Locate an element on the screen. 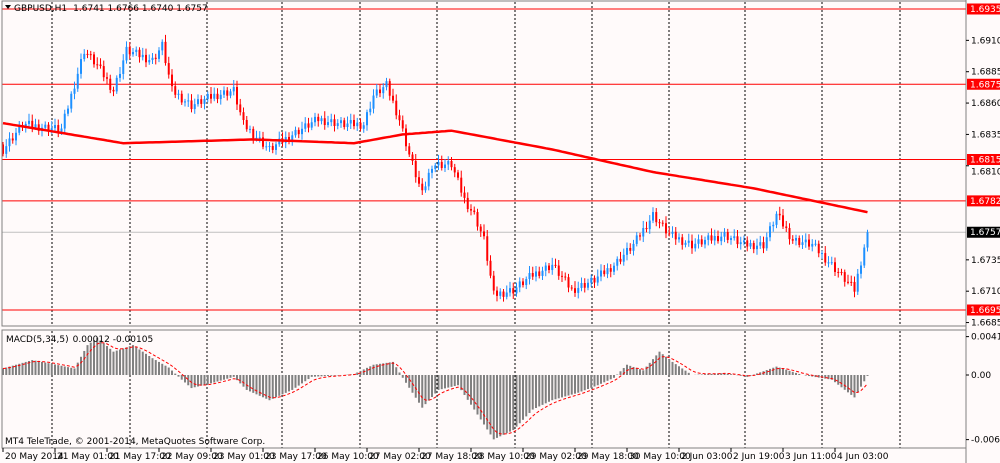 This screenshot has height=463, width=1000. dropdown-triangle-icon is located at coordinates (8, 7).